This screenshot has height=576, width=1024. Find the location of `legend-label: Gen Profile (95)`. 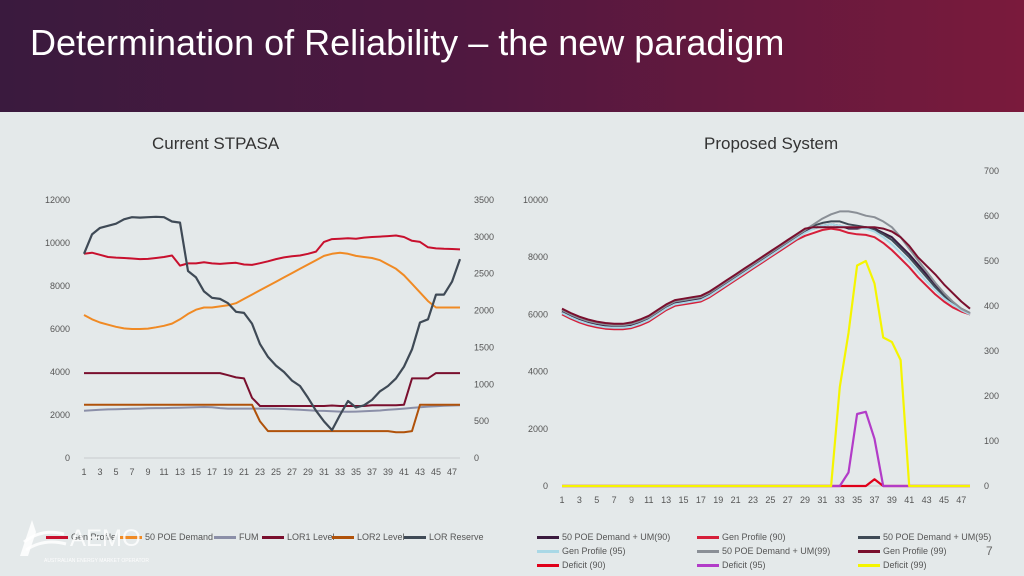

legend-label: Gen Profile (95) is located at coordinates (594, 551).